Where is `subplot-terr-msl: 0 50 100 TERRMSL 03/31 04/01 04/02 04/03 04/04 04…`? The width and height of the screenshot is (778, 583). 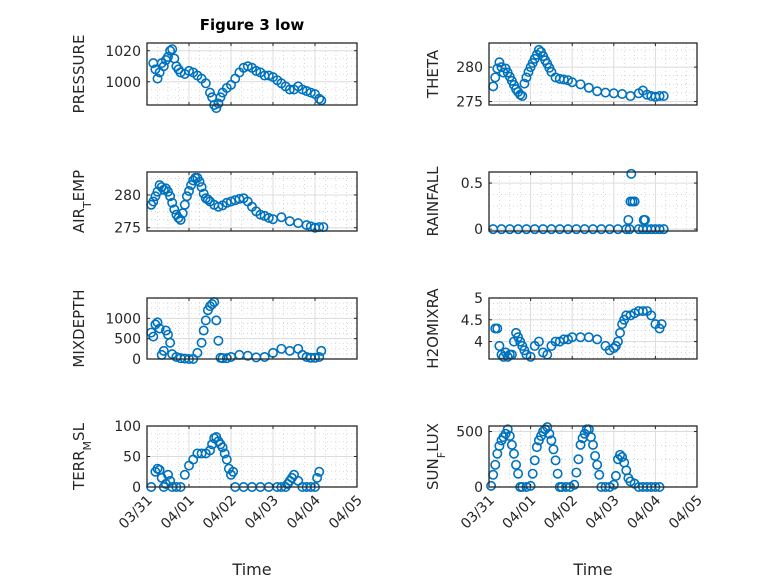 subplot-terr-msl: 0 50 100 TERRMSL 03/31 04/01 04/02 04/03 04/04 04… is located at coordinates (218, 499).